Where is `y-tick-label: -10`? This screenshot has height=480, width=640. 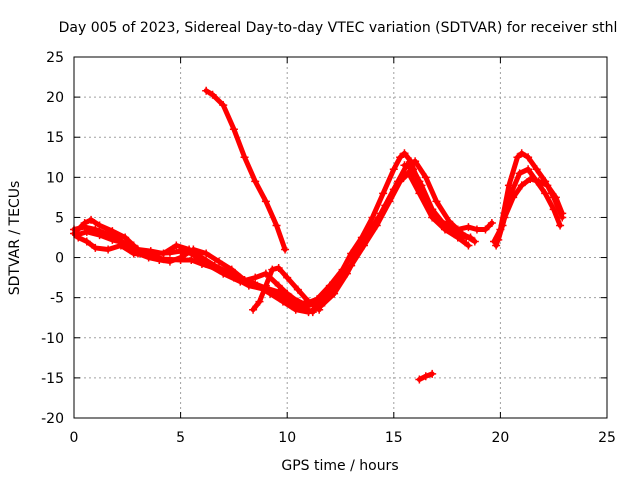
y-tick-label: -10 is located at coordinates (52, 339).